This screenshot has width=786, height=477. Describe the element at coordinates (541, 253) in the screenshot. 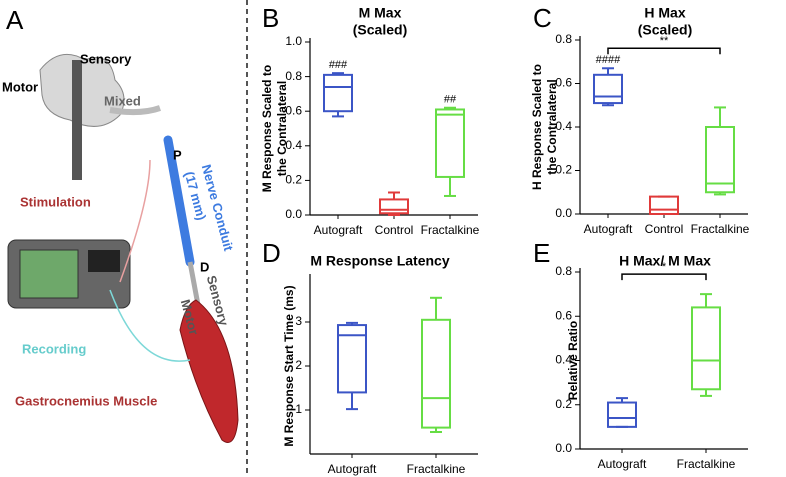

I see `panel-label: E` at that location.